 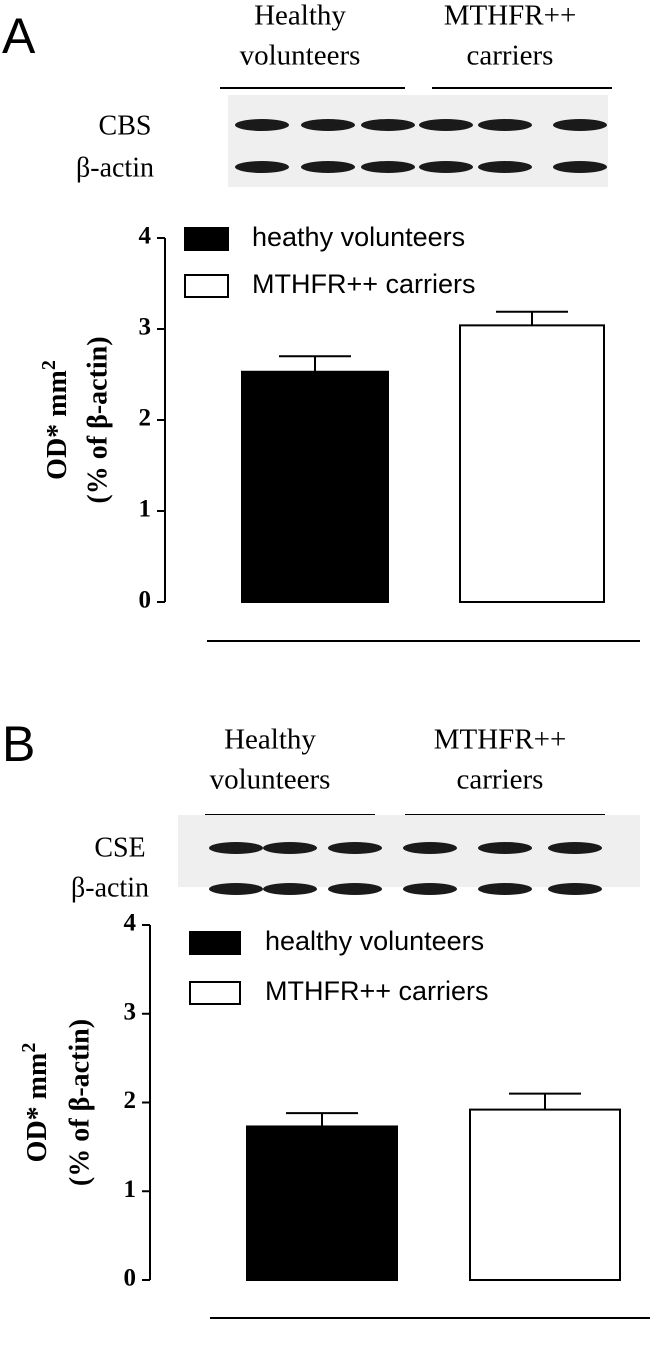 What do you see at coordinates (358, 237) in the screenshot?
I see `legend-label: heathy volunteers` at bounding box center [358, 237].